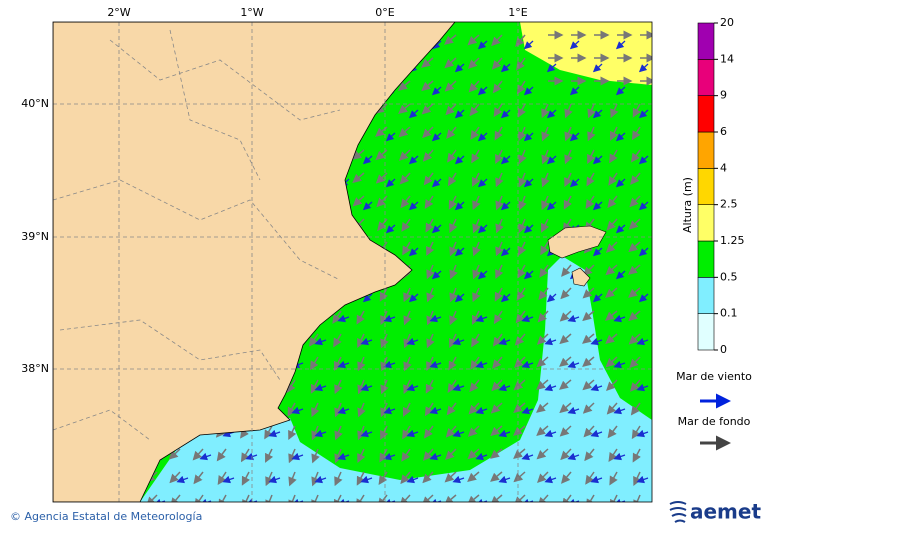 Image resolution: width=900 pixels, height=537 pixels. I want to click on colorbar-label: 0, so click(723, 349).